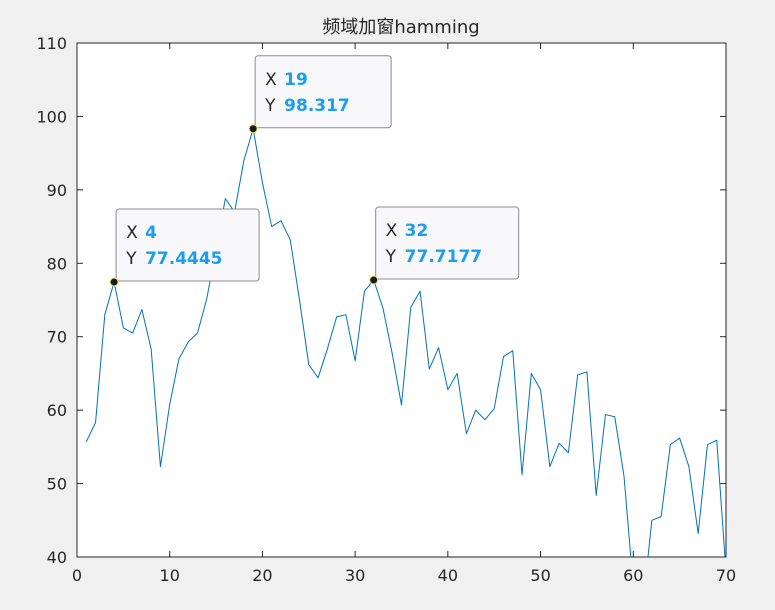 The height and width of the screenshot is (610, 775). I want to click on datatip-x-value: 19, so click(296, 80).